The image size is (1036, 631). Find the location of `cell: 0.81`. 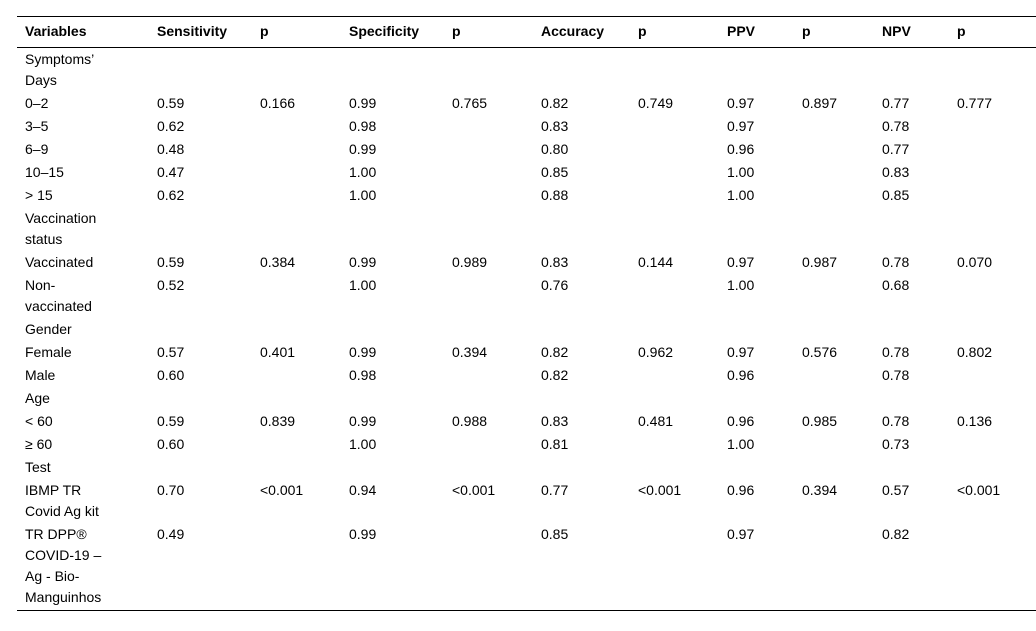

cell: 0.81 is located at coordinates (555, 444).